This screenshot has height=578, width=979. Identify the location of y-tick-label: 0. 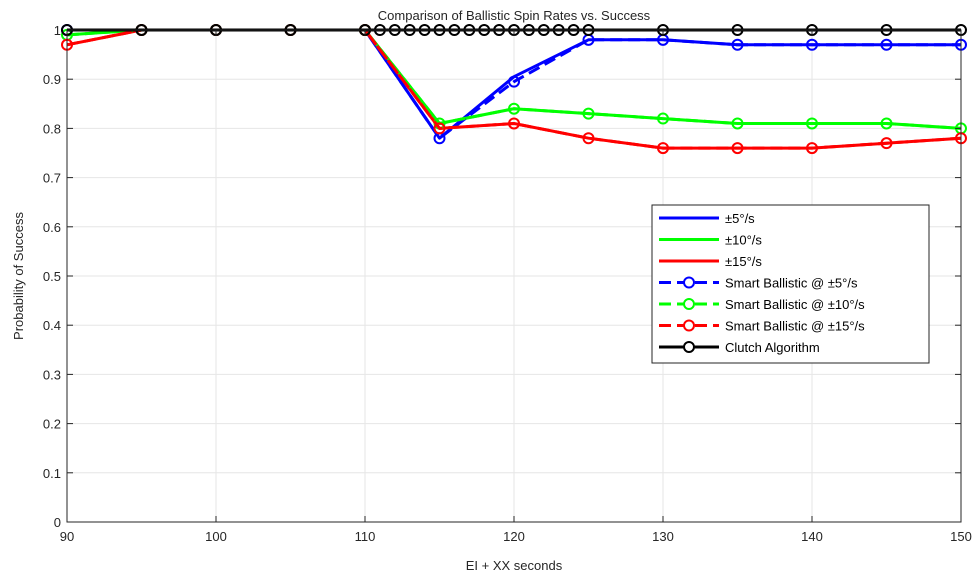
(57, 522).